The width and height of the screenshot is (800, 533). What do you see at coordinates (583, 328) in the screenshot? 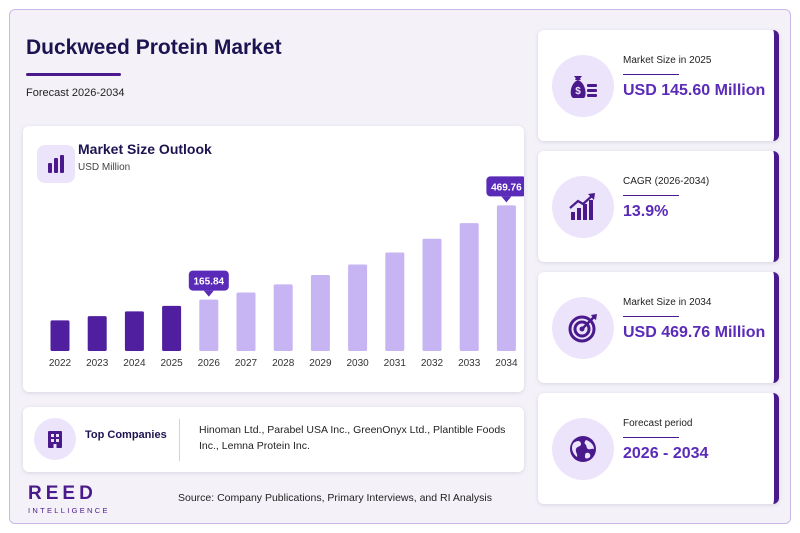
I see `target-icon` at bounding box center [583, 328].